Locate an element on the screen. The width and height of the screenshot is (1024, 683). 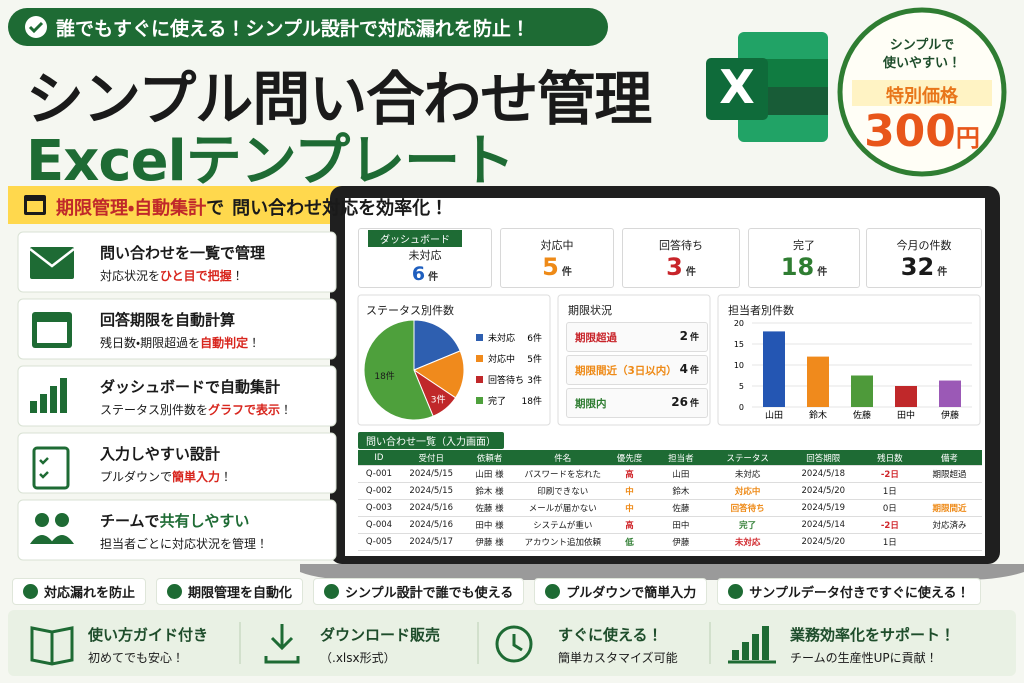
badge-line2: 使いやすい！ is located at coordinates (921, 63).